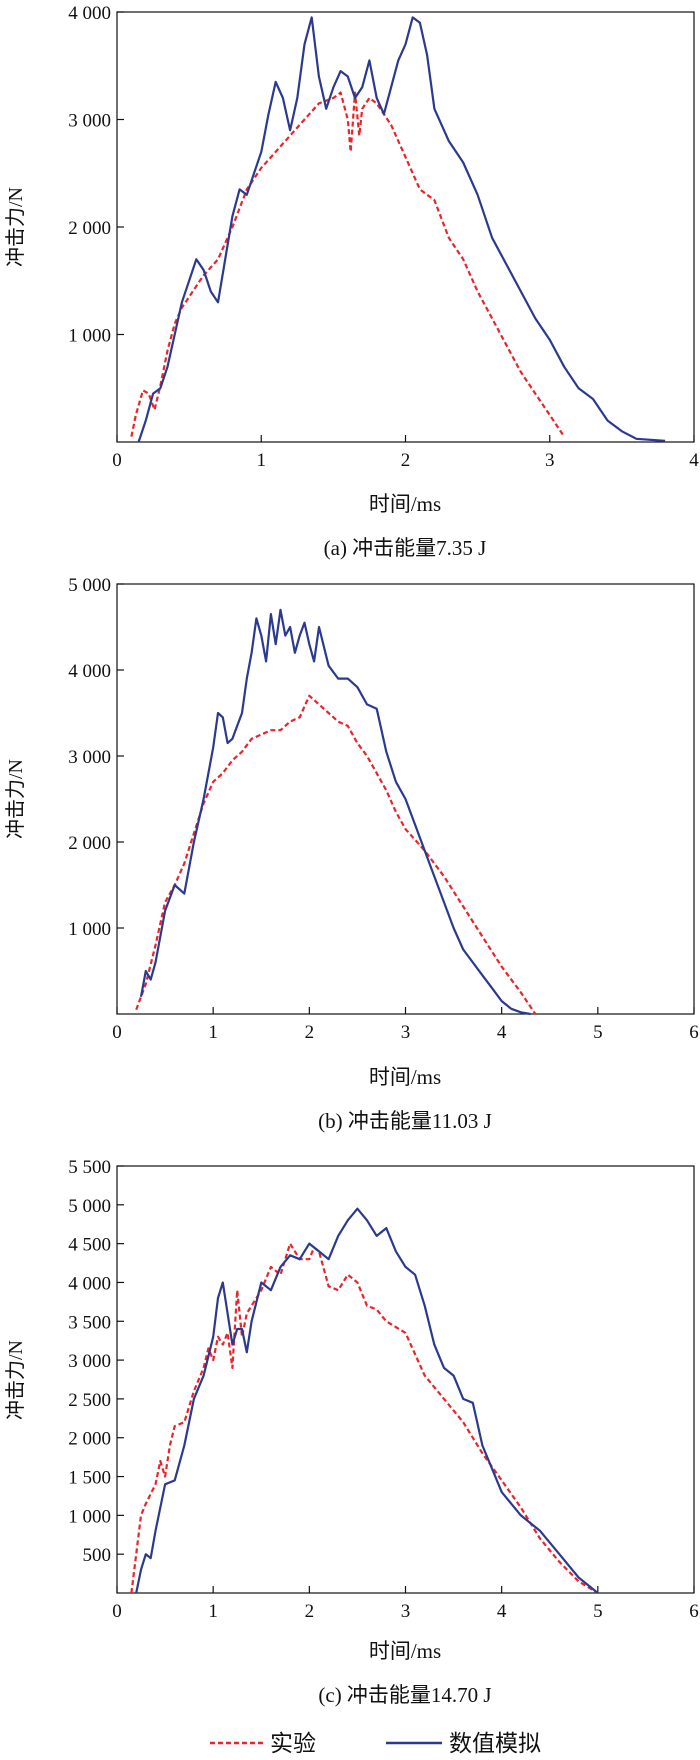  Describe the element at coordinates (89, 1245) in the screenshot. I see `y-tick-label: 4 500` at that location.